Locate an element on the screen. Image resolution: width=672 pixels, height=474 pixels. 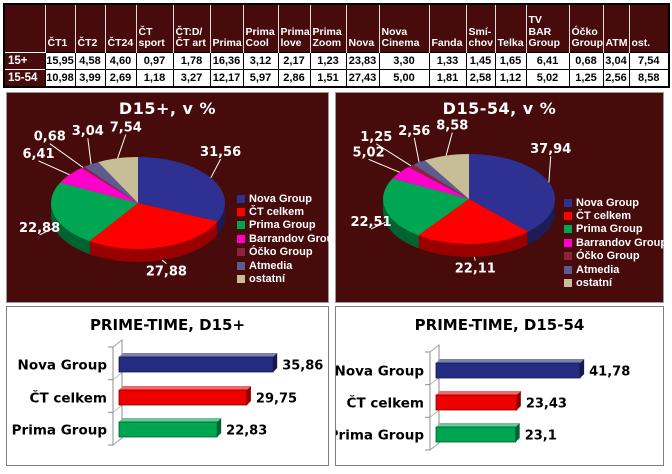
pie-slice-value-label: 2,56 is located at coordinates (414, 131).